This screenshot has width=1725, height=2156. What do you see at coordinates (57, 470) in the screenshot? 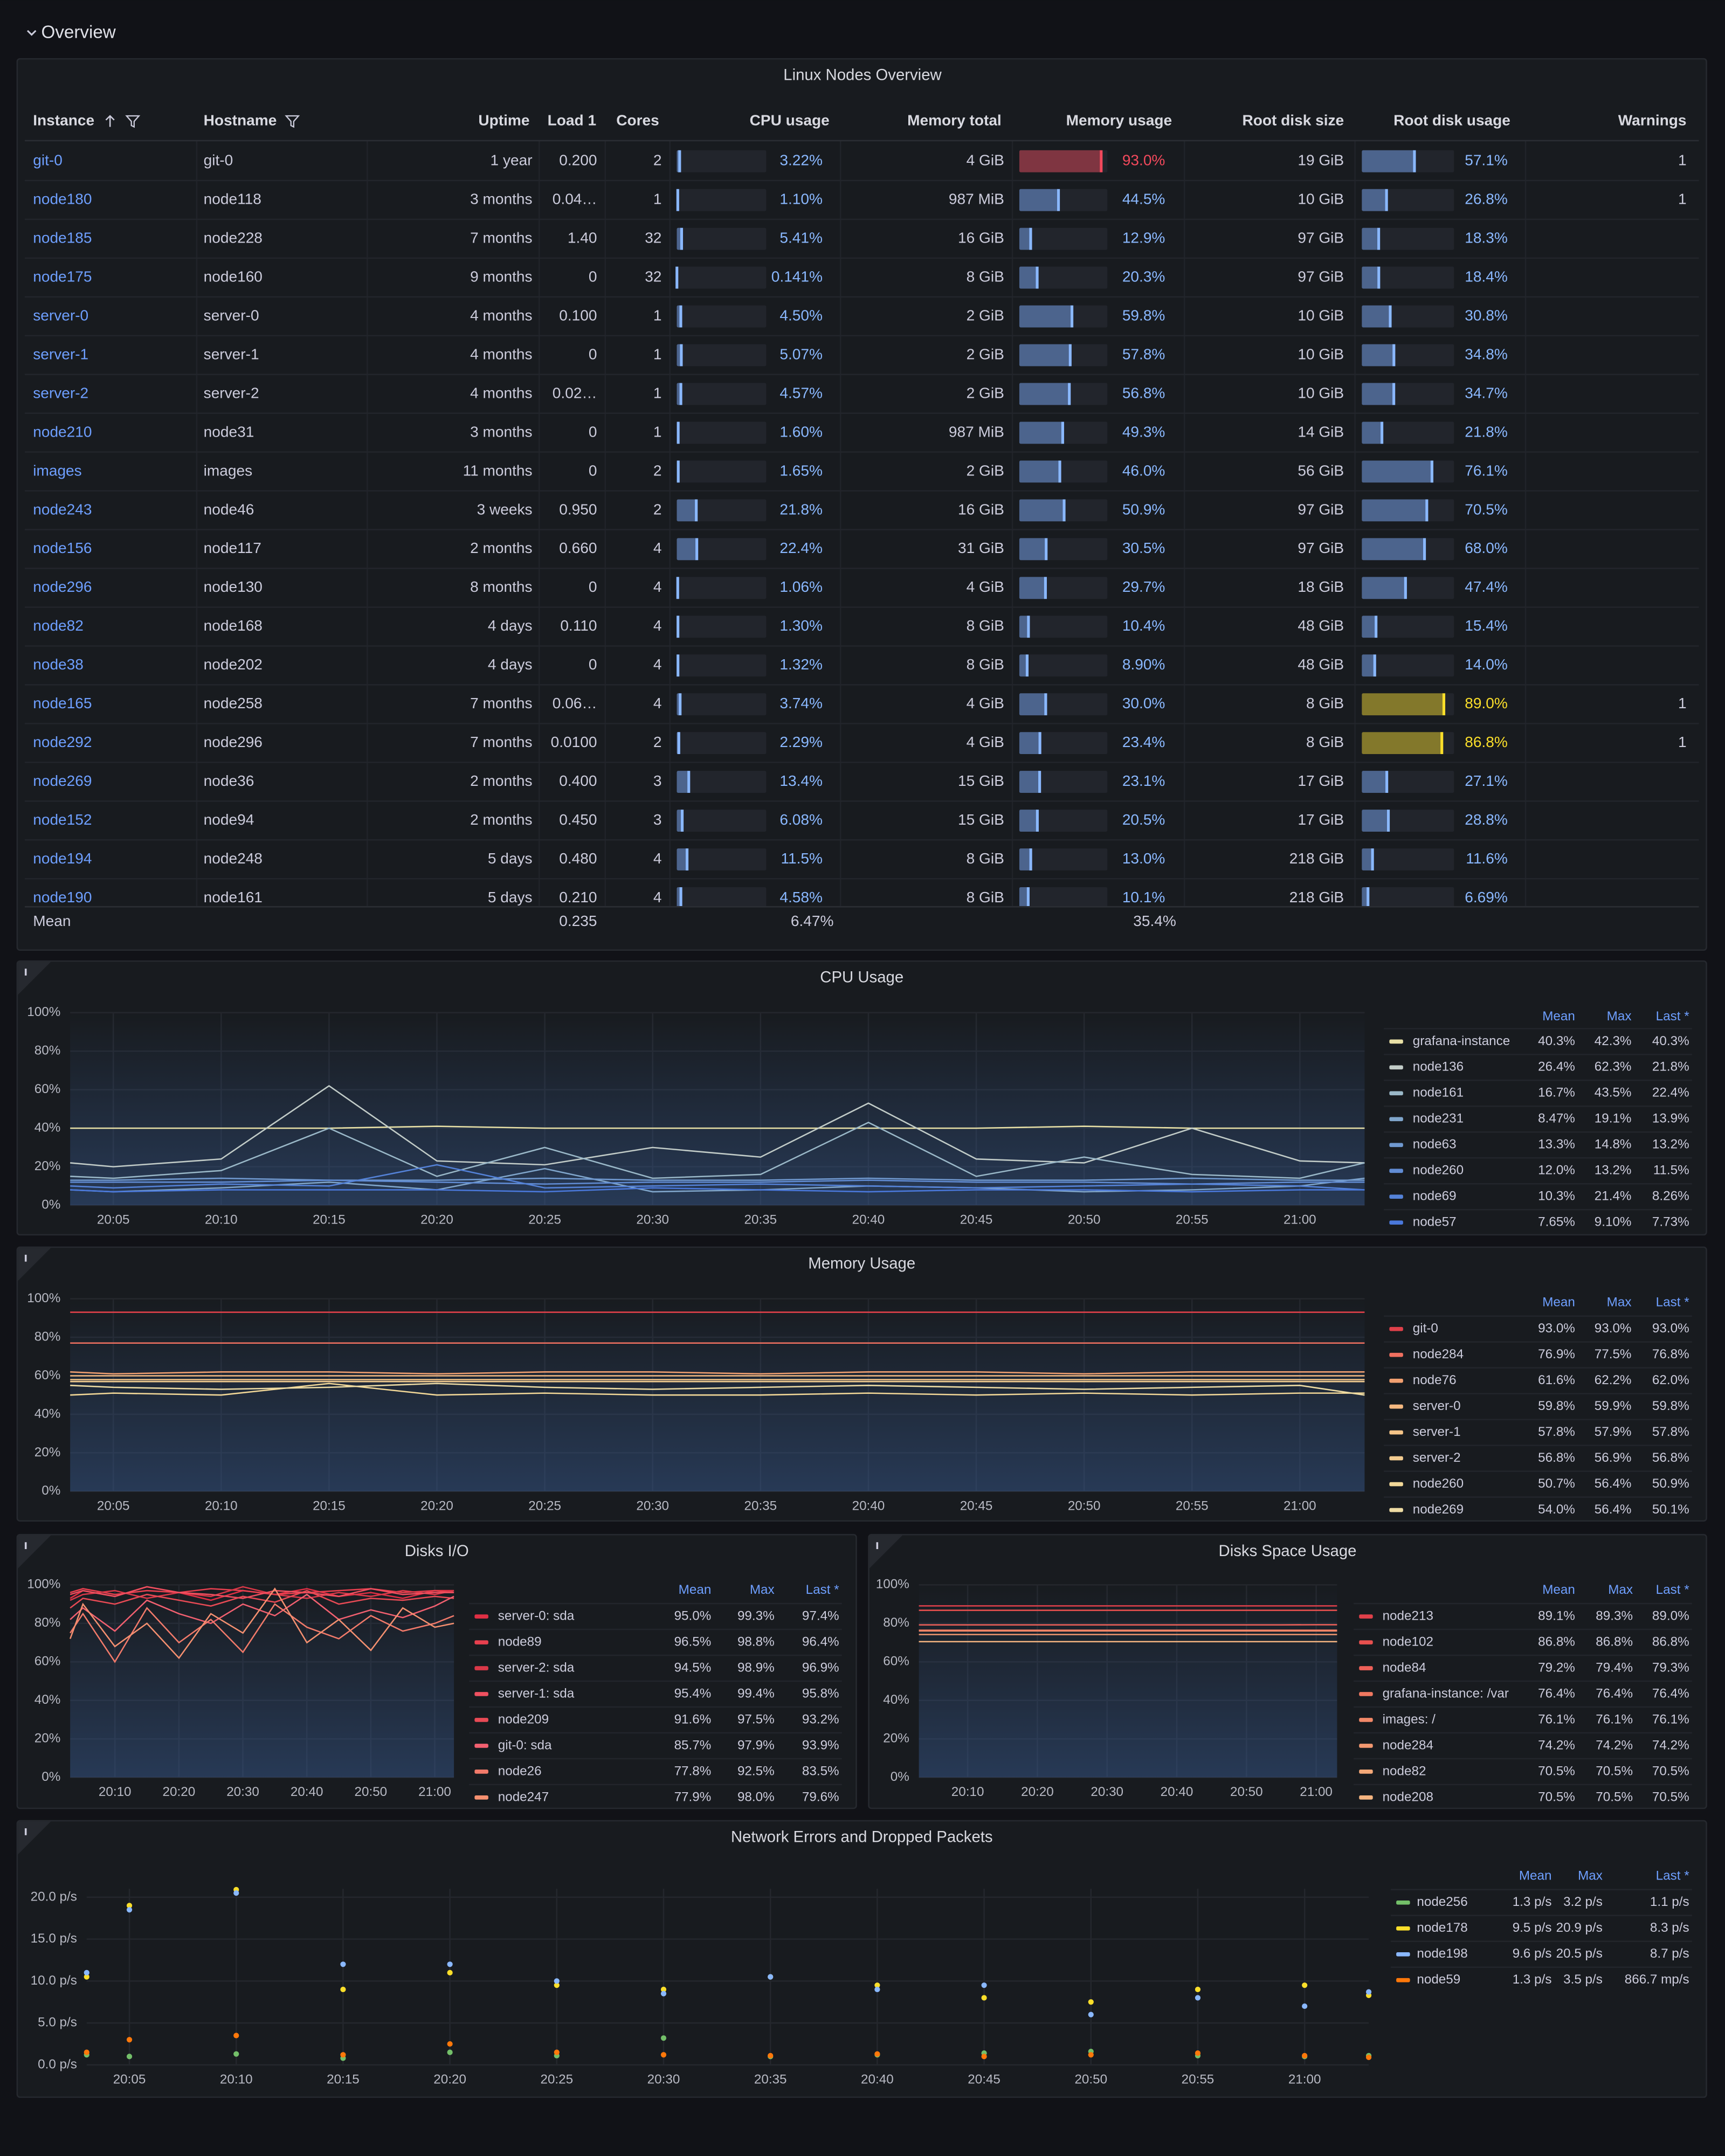
I see `instance-link: images` at bounding box center [57, 470].